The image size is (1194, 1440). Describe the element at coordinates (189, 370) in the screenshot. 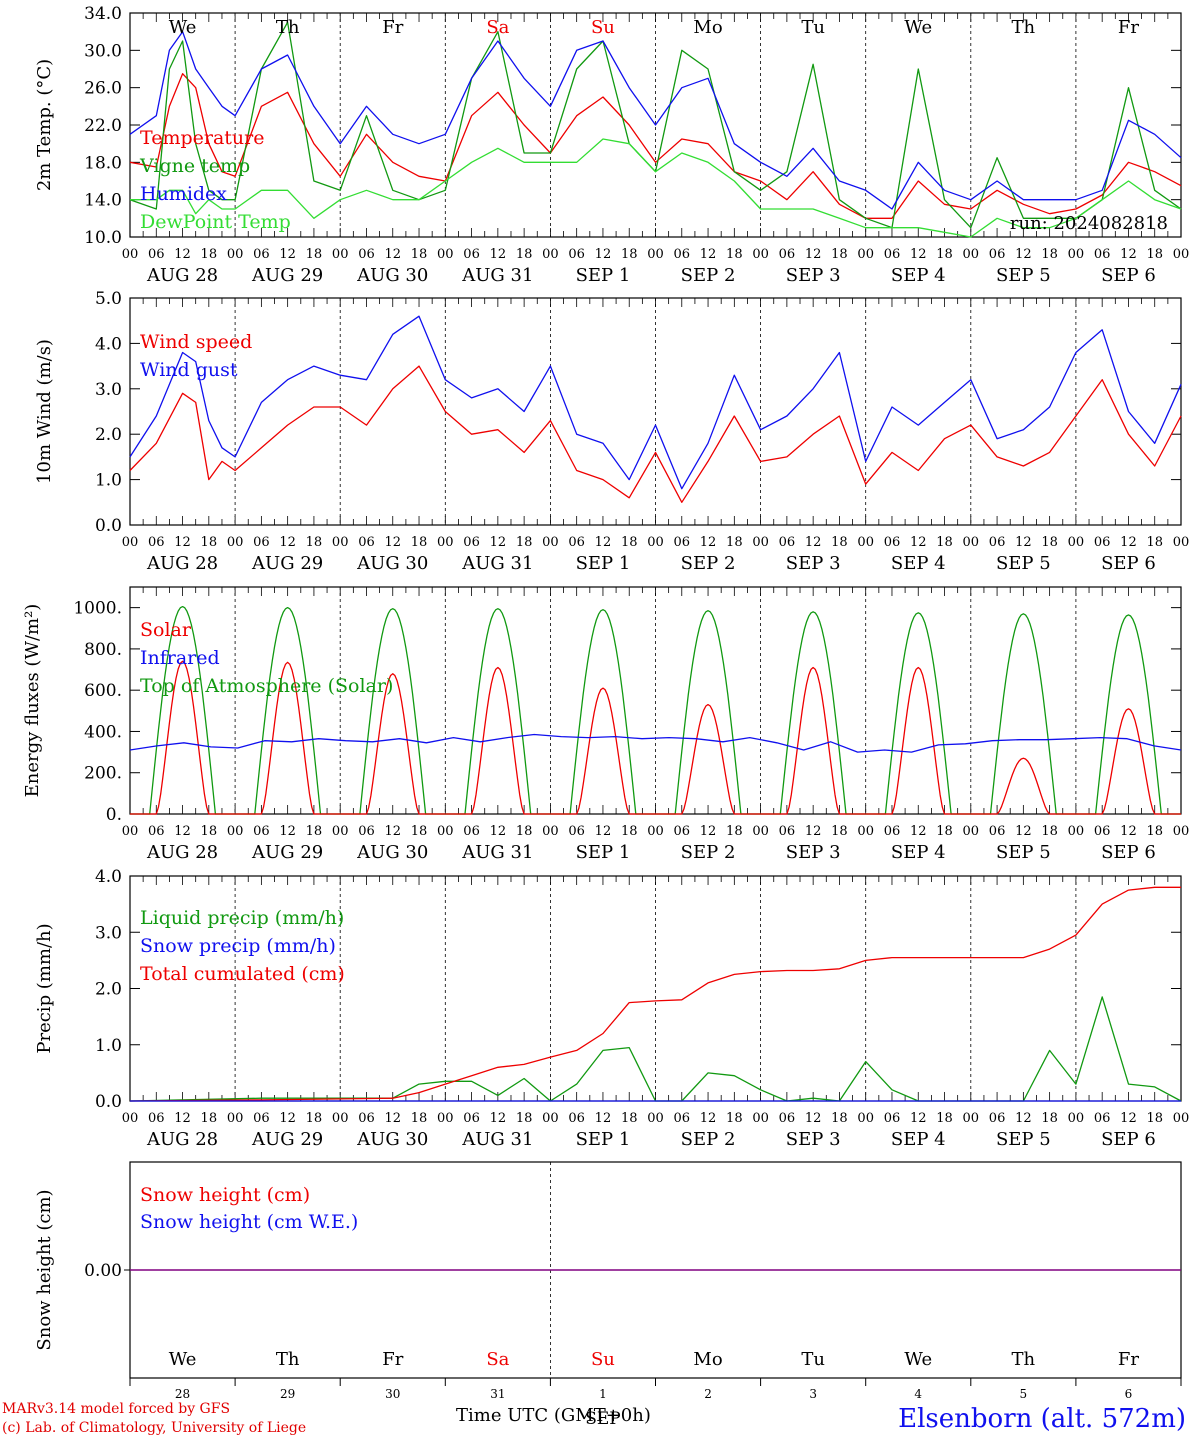

I see `legend-entry: Wind gust` at that location.